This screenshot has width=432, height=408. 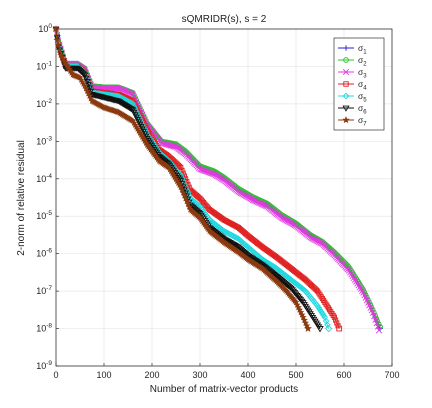 I want to click on x-tick-label: 700, so click(x=391, y=375).